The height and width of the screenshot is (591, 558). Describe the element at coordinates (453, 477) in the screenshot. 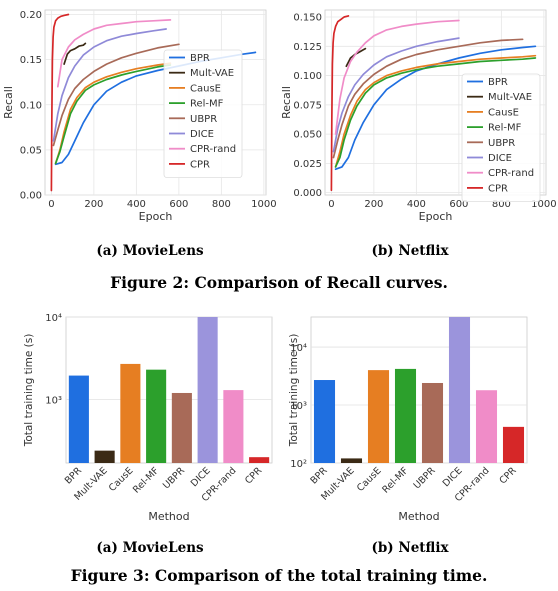

I see `x-tick-label: DICE` at that location.